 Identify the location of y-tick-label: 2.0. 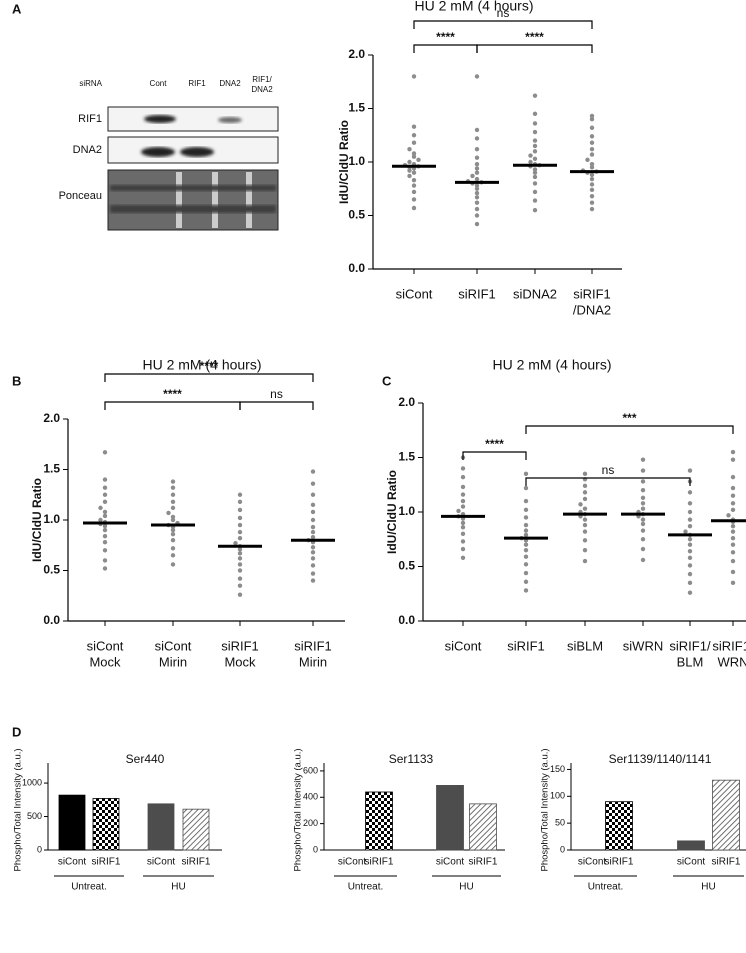
(51, 418).